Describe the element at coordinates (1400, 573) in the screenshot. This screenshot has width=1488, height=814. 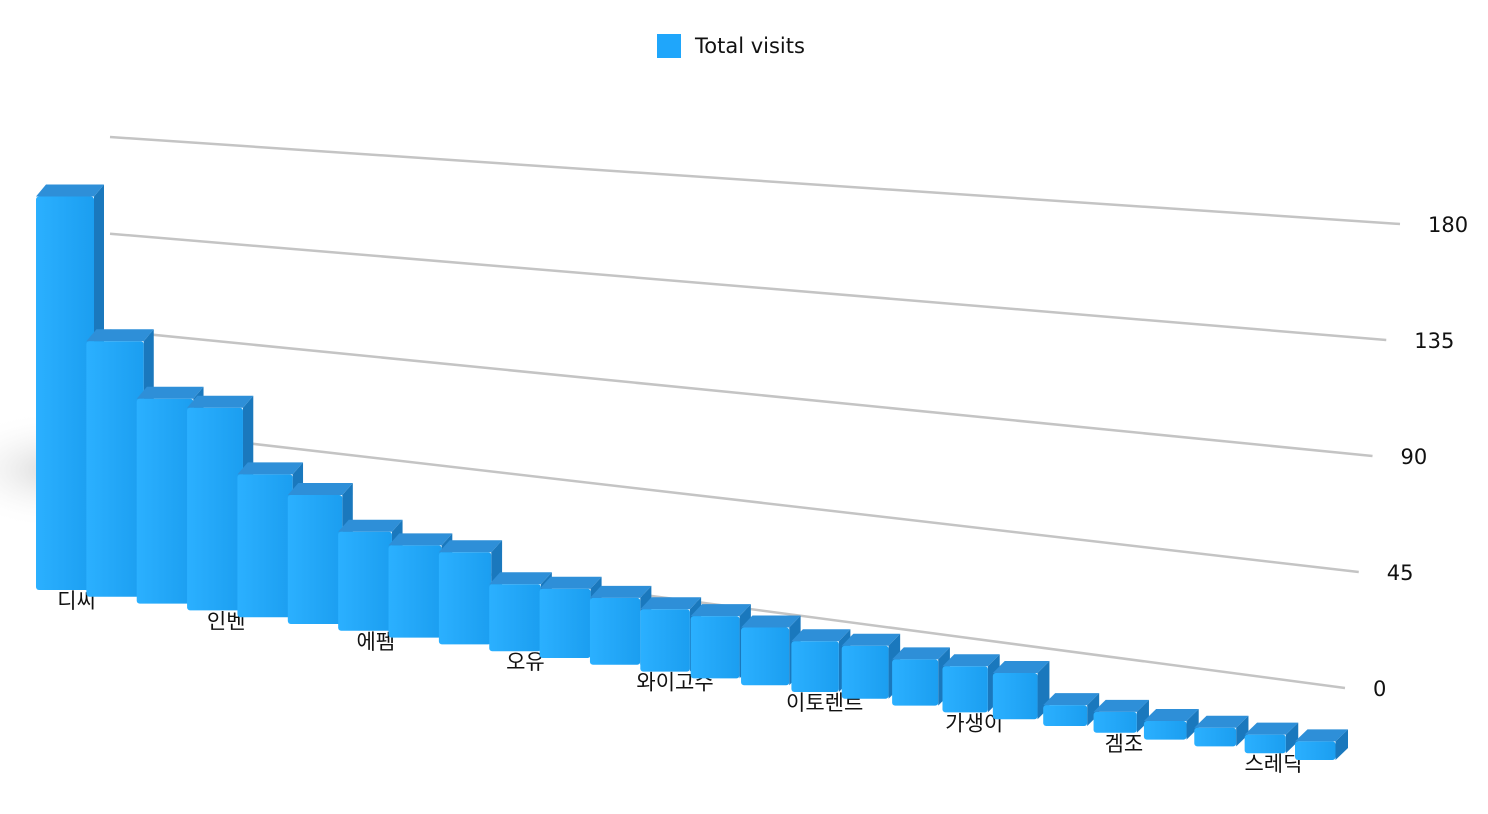
I see `y-tick-label: 45` at that location.